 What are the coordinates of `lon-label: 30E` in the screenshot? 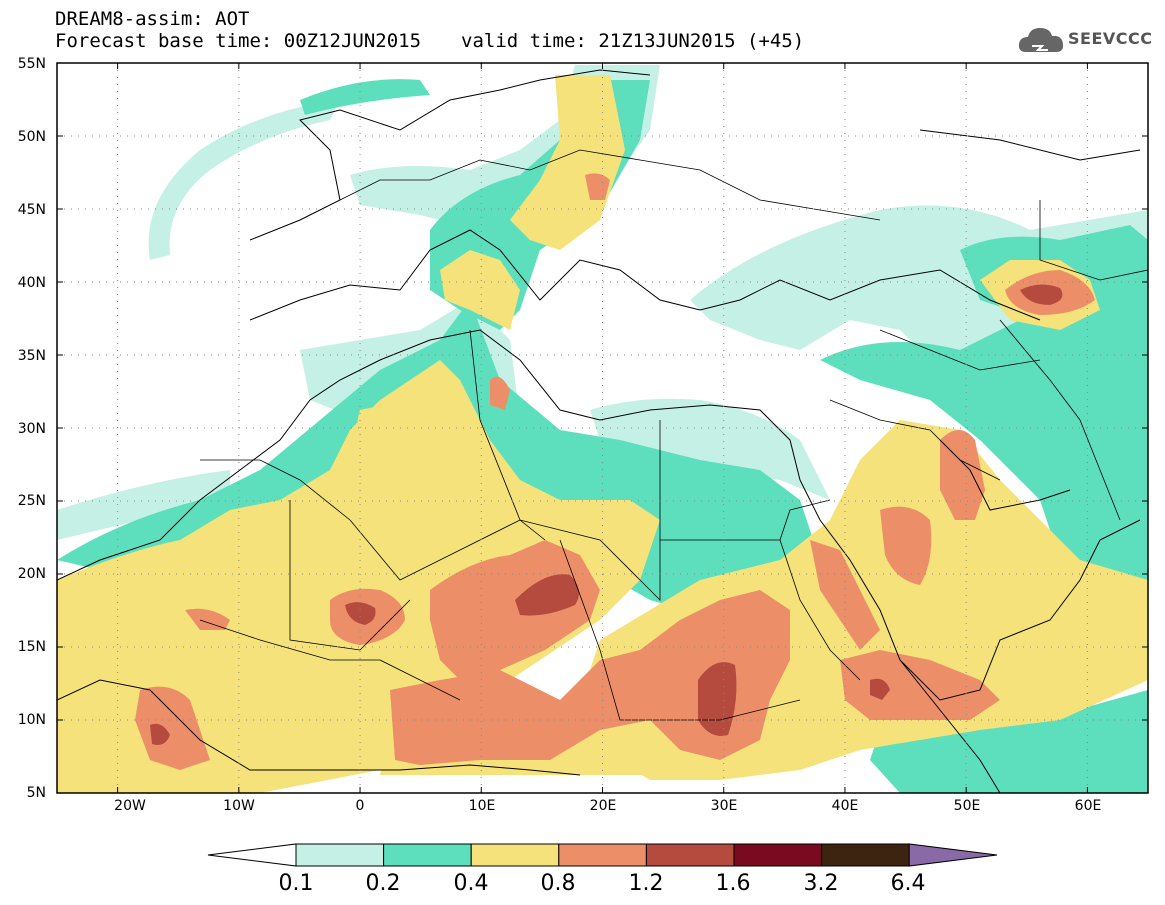 It's located at (724, 806).